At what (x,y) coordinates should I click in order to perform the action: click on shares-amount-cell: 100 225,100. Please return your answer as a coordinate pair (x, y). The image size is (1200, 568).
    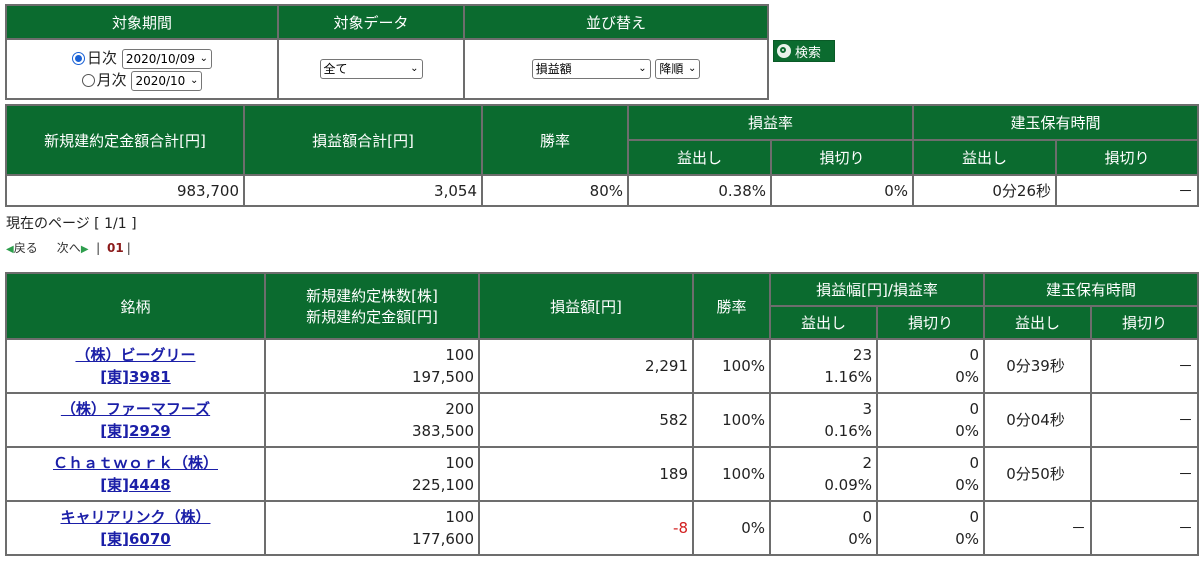
    Looking at the image, I should click on (372, 474).